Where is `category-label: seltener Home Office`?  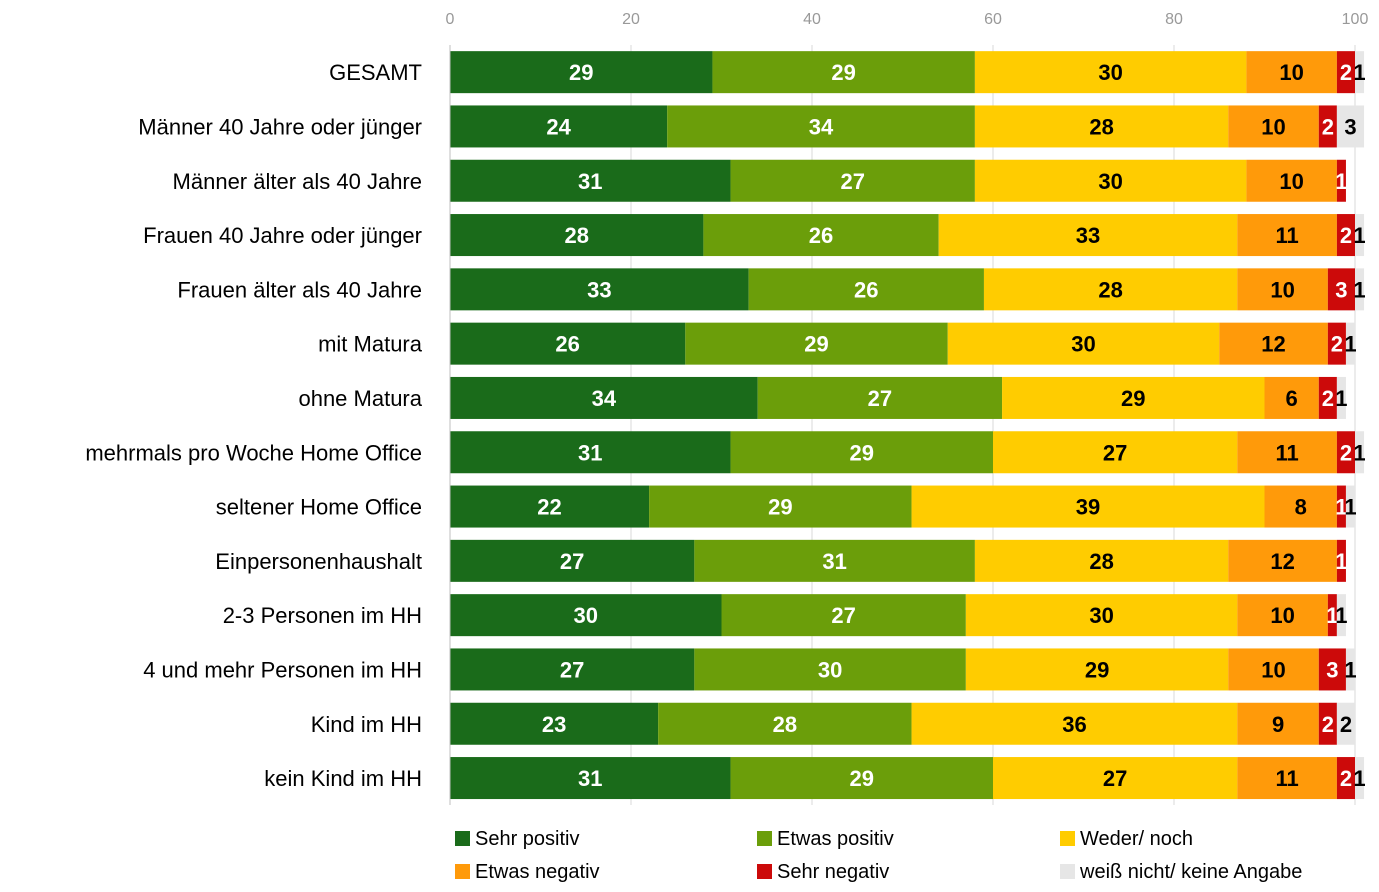
category-label: seltener Home Office is located at coordinates (319, 507).